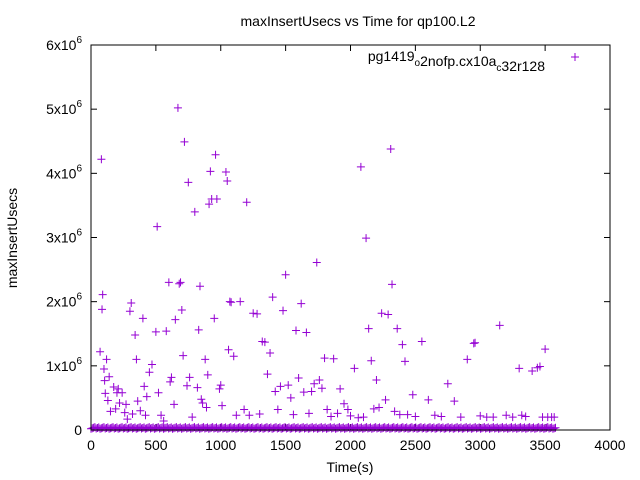 The image size is (640, 480). What do you see at coordinates (78, 430) in the screenshot?
I see `y-tick-label: 0` at bounding box center [78, 430].